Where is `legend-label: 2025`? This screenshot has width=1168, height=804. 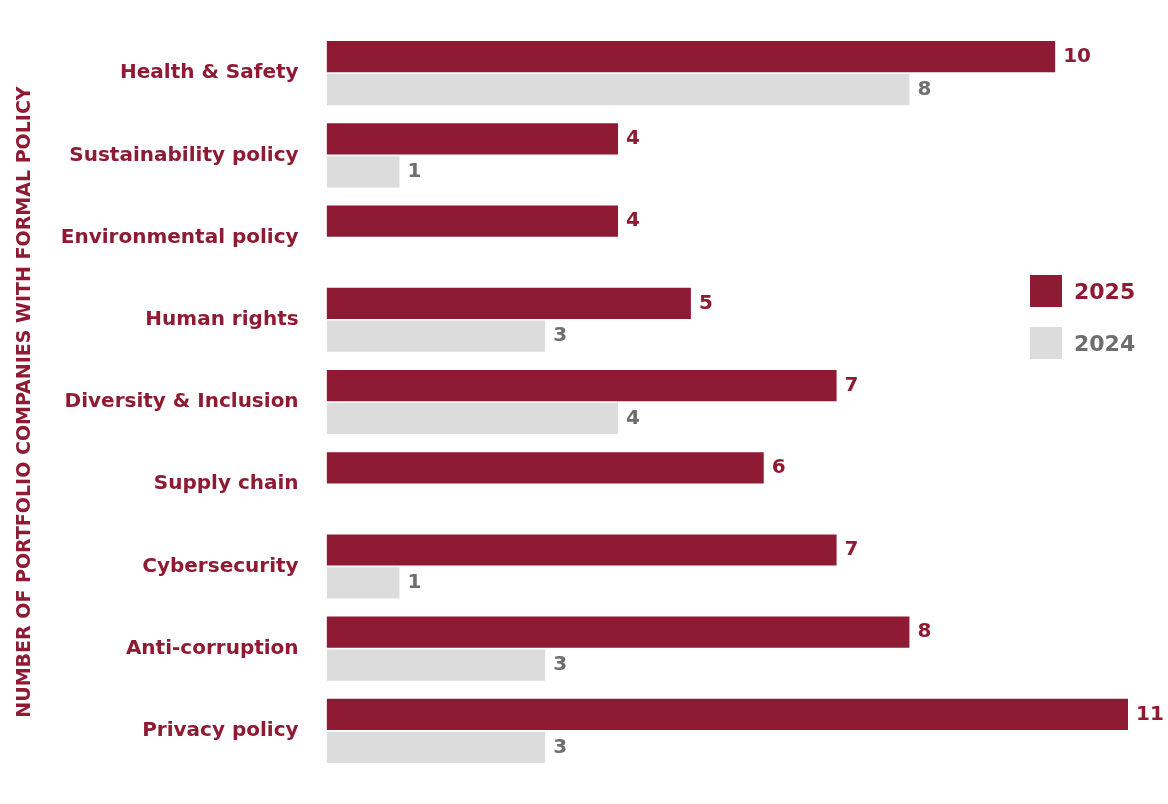
legend-label: 2025 is located at coordinates (1105, 291).